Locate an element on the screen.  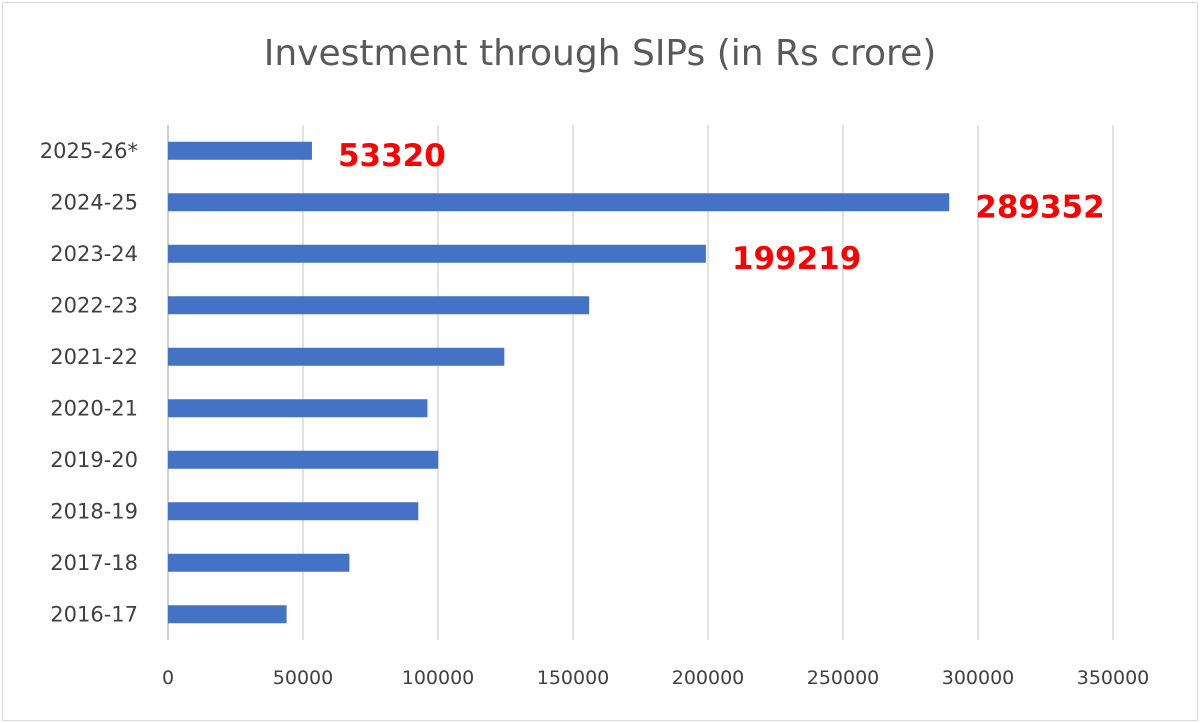
x-tick-label: 300000 is located at coordinates (978, 678).